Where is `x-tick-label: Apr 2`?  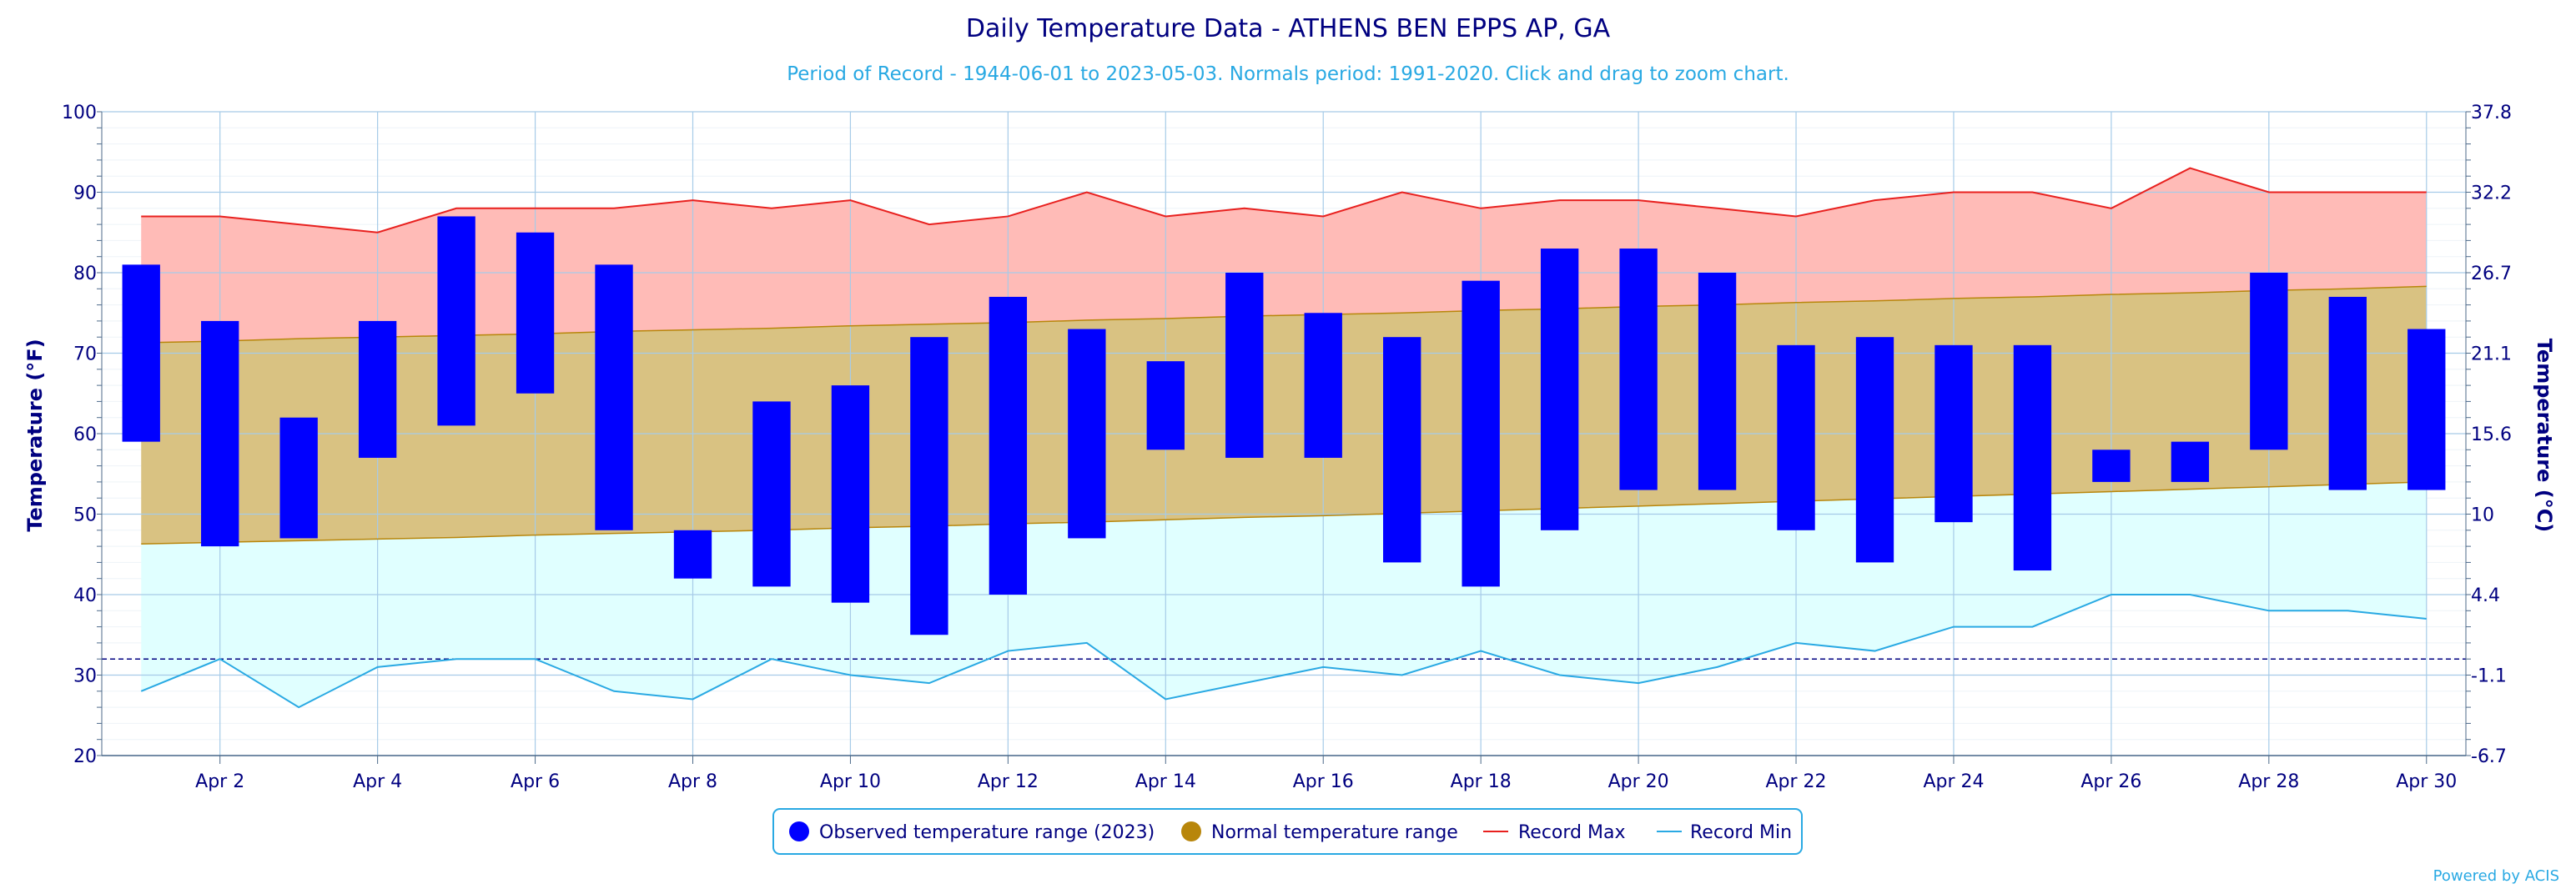 x-tick-label: Apr 2 is located at coordinates (219, 781).